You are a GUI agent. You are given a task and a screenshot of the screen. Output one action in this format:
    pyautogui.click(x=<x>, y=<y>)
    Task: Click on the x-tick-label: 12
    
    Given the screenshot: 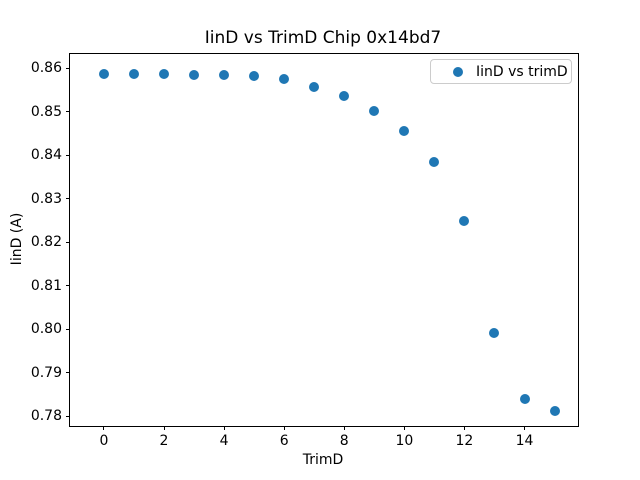 What is the action you would take?
    pyautogui.click(x=464, y=441)
    